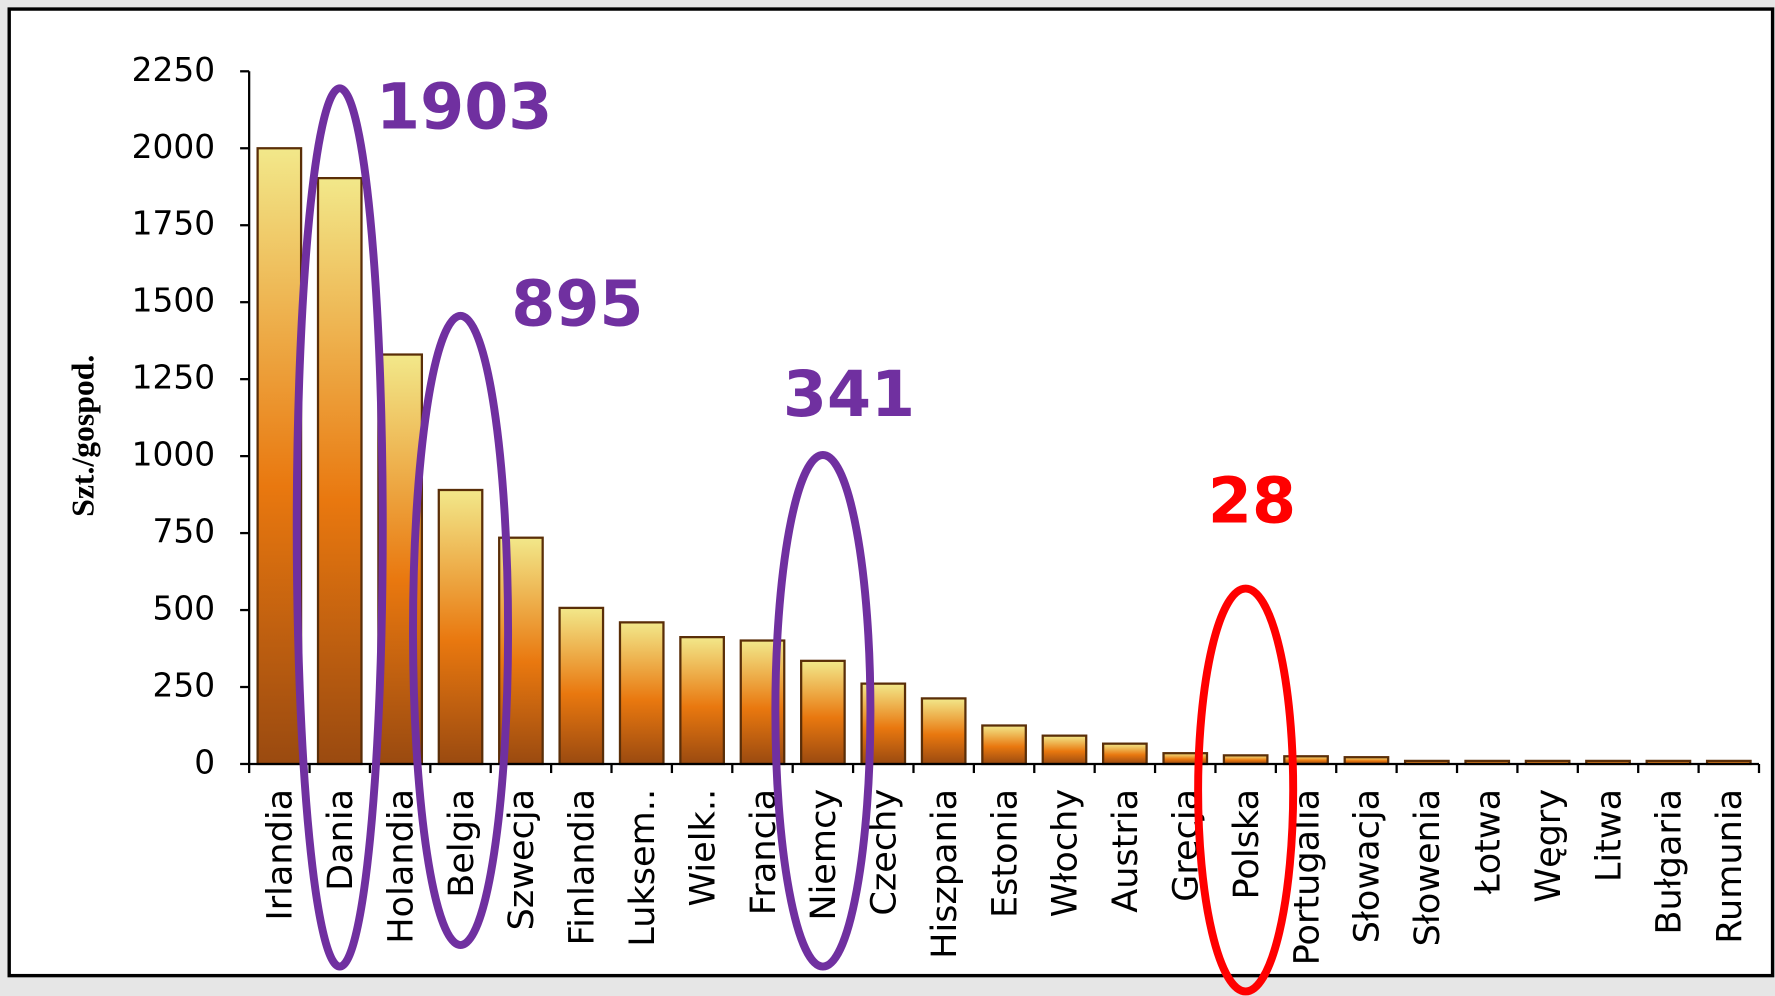 This screenshot has height=996, width=1775. Describe the element at coordinates (1125, 851) in the screenshot. I see `x-tick-label: Austria` at that location.